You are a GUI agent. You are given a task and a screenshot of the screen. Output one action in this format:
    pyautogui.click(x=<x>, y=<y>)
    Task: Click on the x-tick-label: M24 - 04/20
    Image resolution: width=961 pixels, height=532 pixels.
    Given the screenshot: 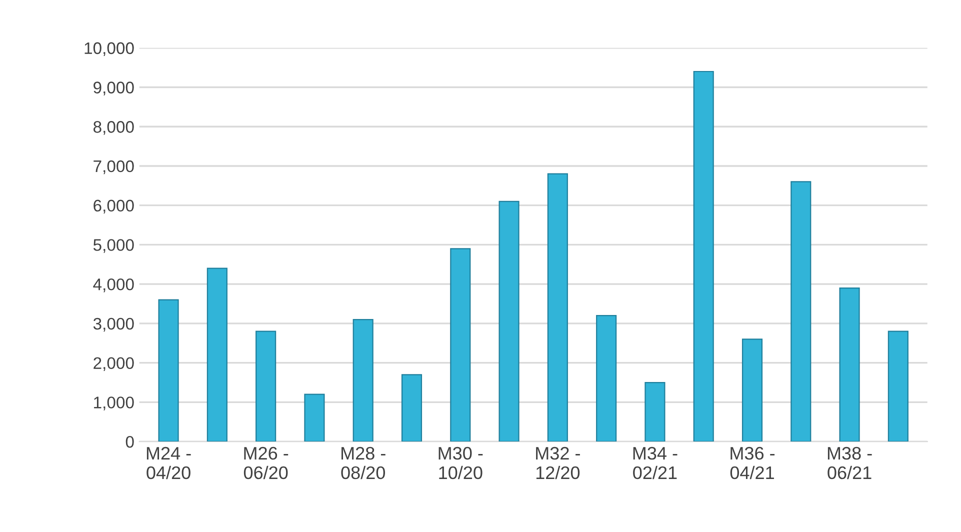 What is the action you would take?
    pyautogui.click(x=168, y=463)
    